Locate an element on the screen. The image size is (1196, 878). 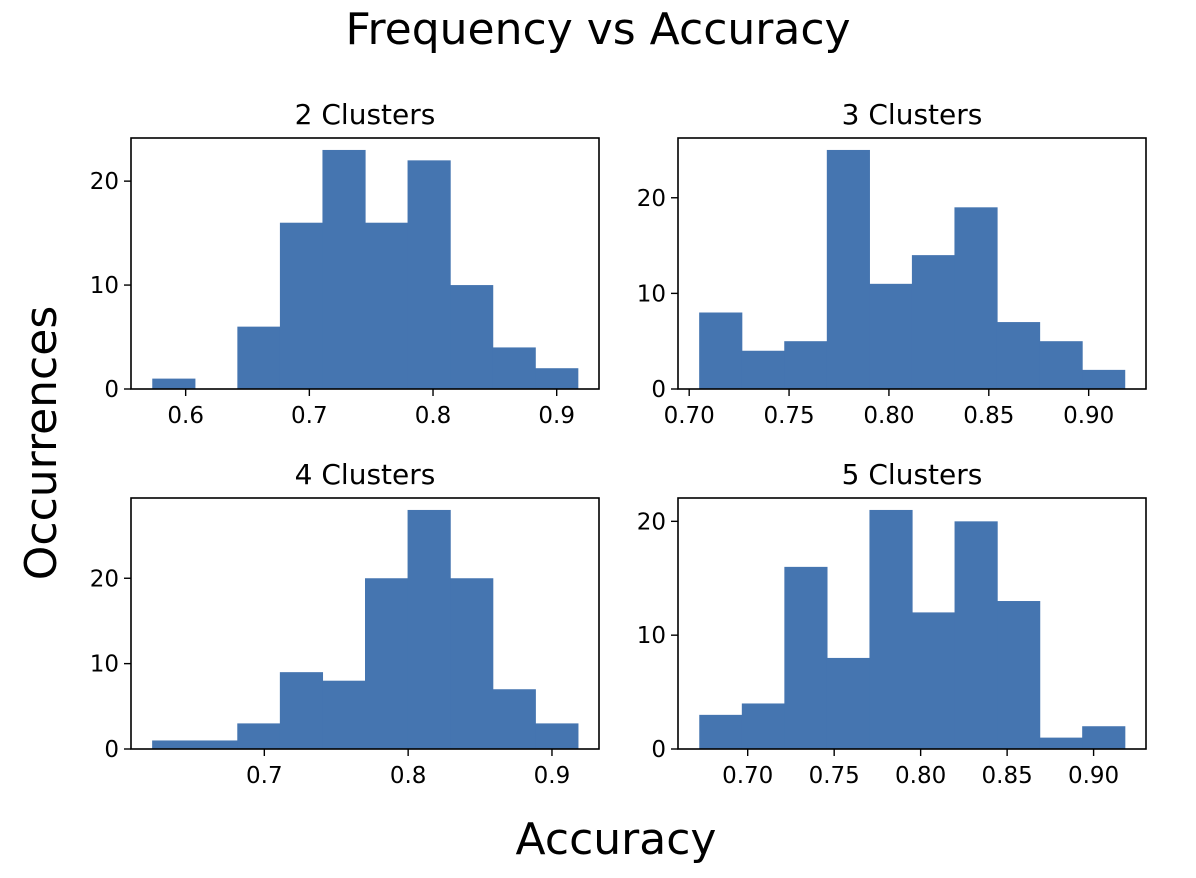
subplot-title: 2 Clusters is located at coordinates (365, 114).